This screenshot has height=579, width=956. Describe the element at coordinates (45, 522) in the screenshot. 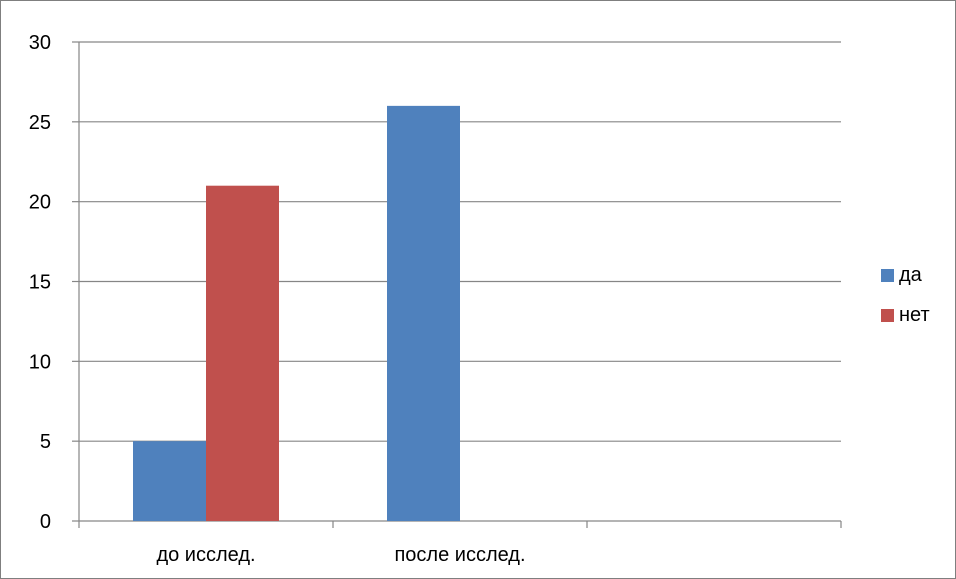

I see `y-tick-label: 0` at that location.